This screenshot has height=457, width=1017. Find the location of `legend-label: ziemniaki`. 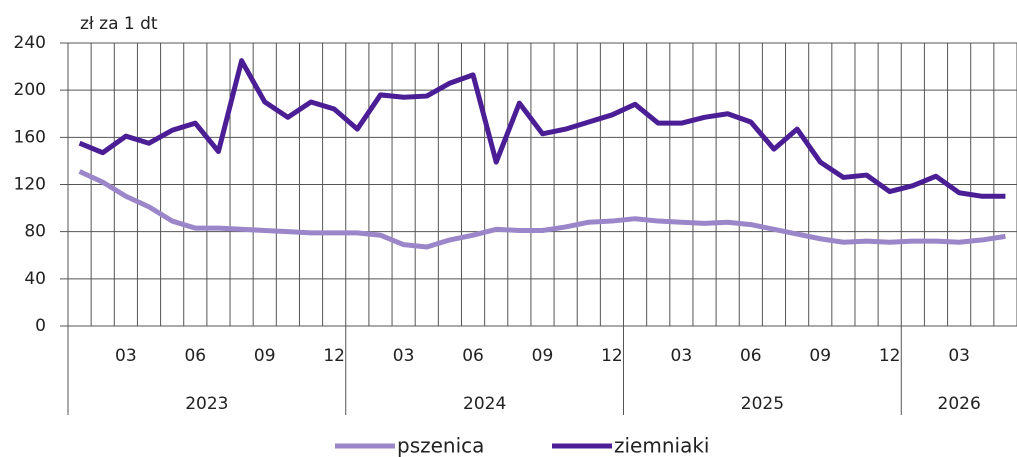

legend-label: ziemniaki is located at coordinates (661, 445).